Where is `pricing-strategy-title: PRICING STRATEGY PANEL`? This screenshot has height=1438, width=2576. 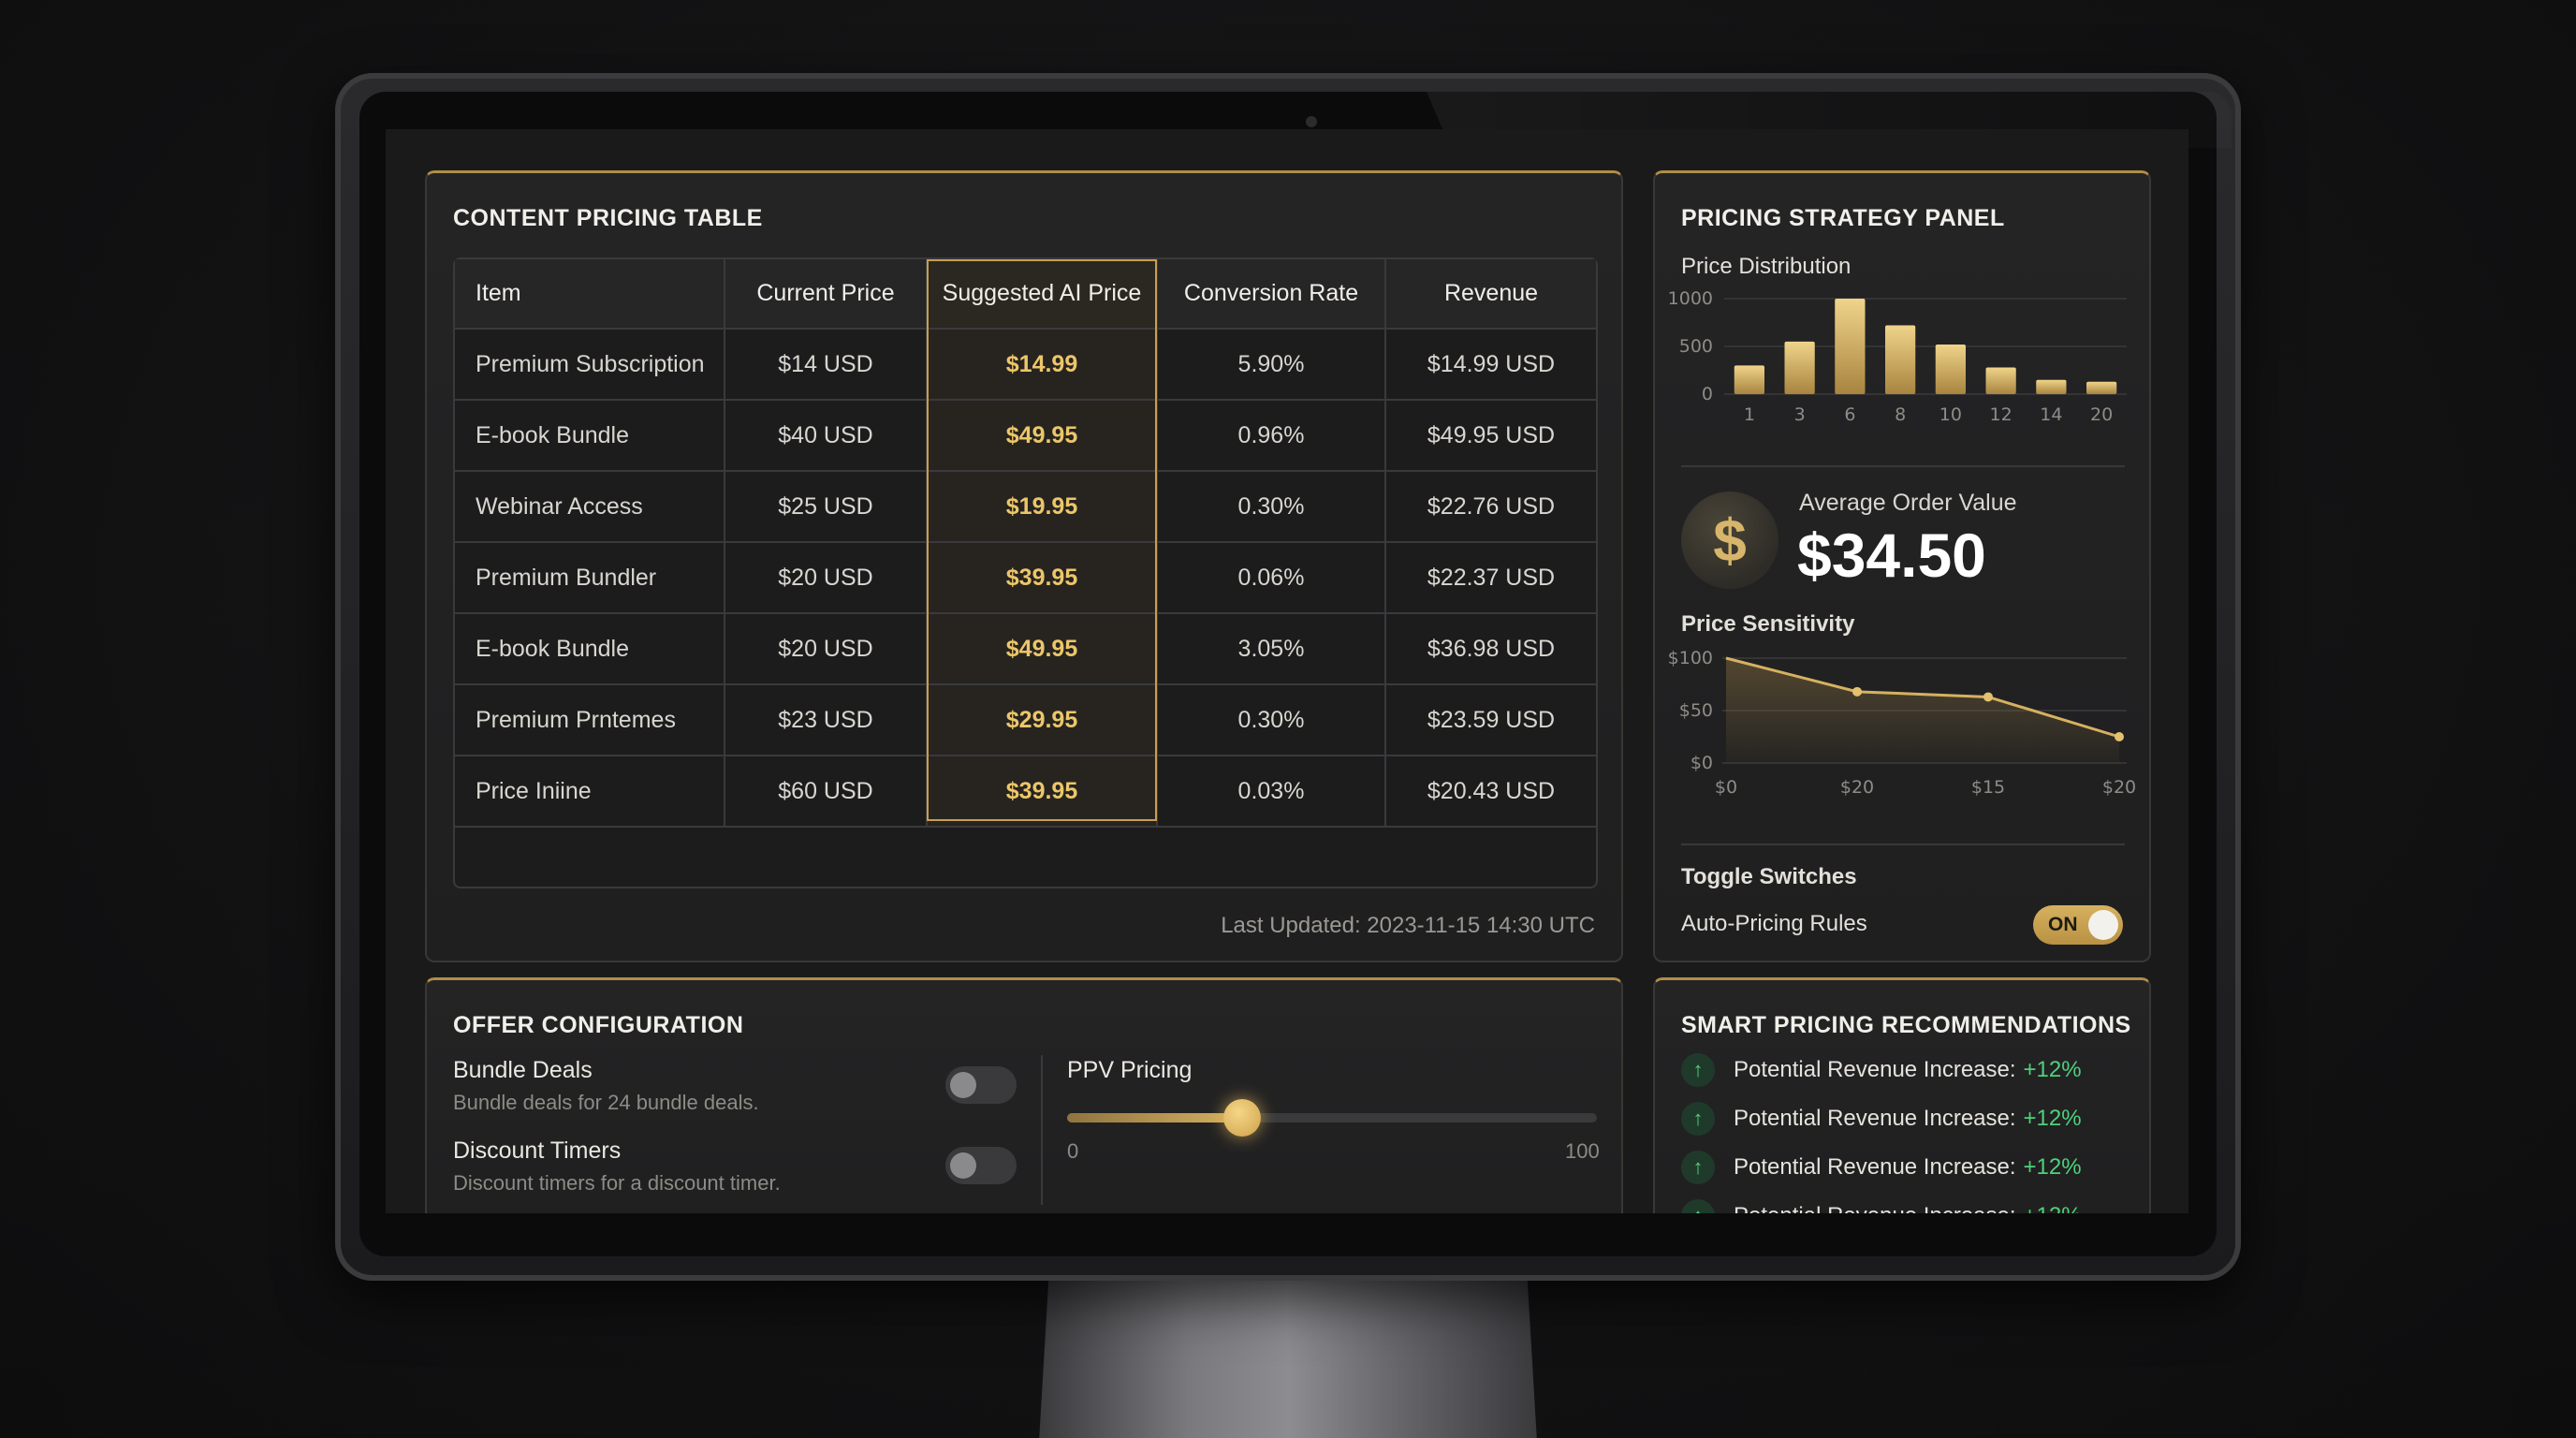 pricing-strategy-title: PRICING STRATEGY PANEL is located at coordinates (1843, 218).